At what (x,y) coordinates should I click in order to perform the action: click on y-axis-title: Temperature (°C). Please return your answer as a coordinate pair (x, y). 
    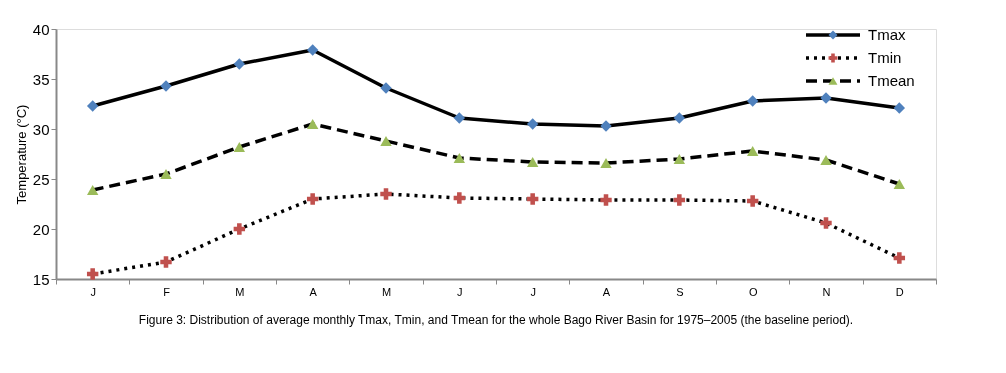
    Looking at the image, I should click on (21, 154).